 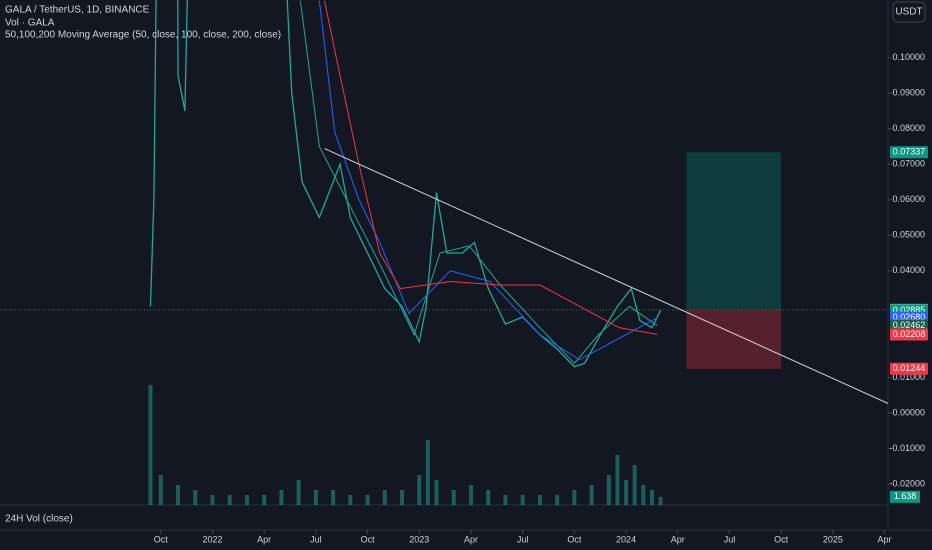 What do you see at coordinates (734, 231) in the screenshot?
I see `profit-zone` at bounding box center [734, 231].